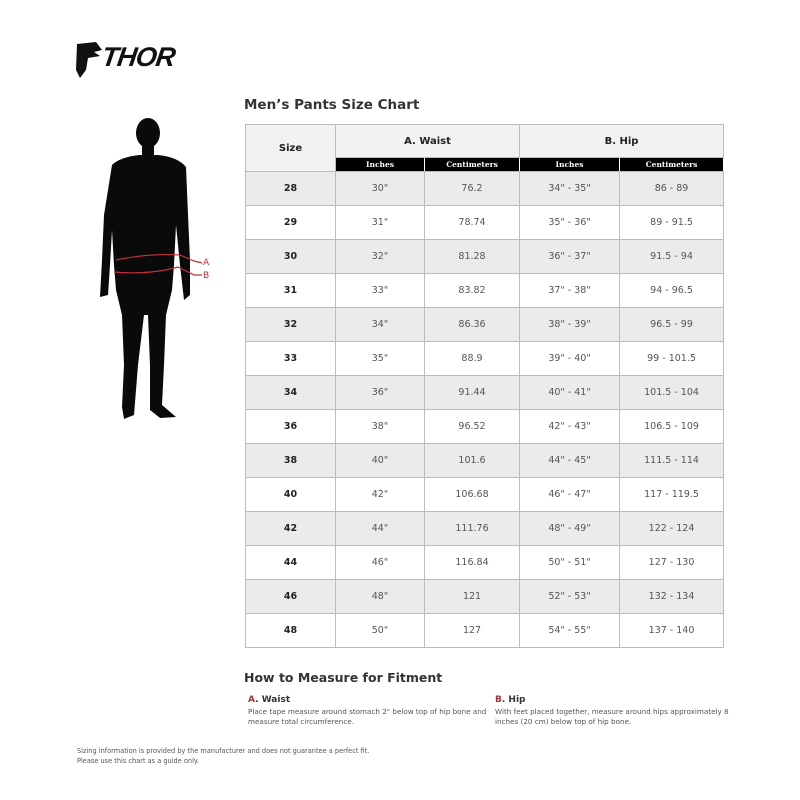 Image resolution: width=800 pixels, height=800 pixels. I want to click on waist-inches-cell: 31", so click(380, 222).